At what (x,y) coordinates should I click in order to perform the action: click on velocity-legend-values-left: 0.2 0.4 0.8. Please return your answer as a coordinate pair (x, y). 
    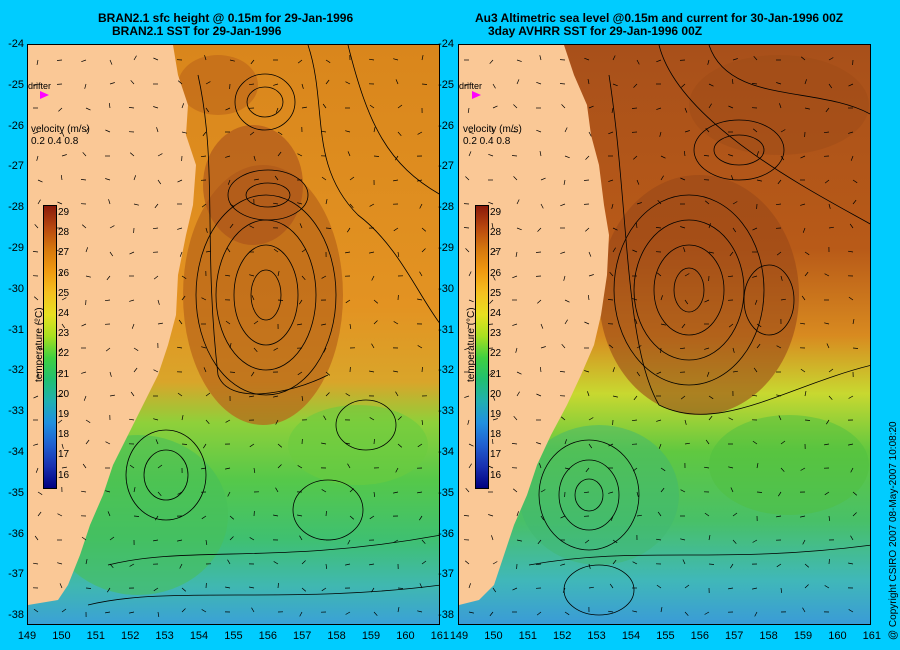
    Looking at the image, I should click on (55, 141).